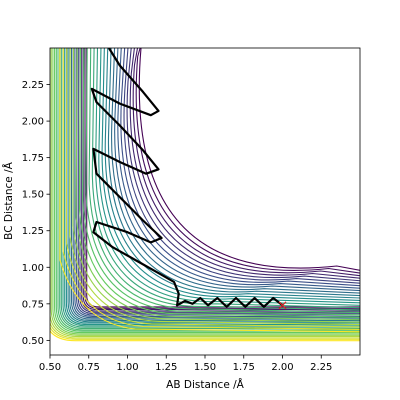 This screenshot has width=400, height=400. What do you see at coordinates (33, 268) in the screenshot?
I see `y-tick-label: 1.00` at bounding box center [33, 268].